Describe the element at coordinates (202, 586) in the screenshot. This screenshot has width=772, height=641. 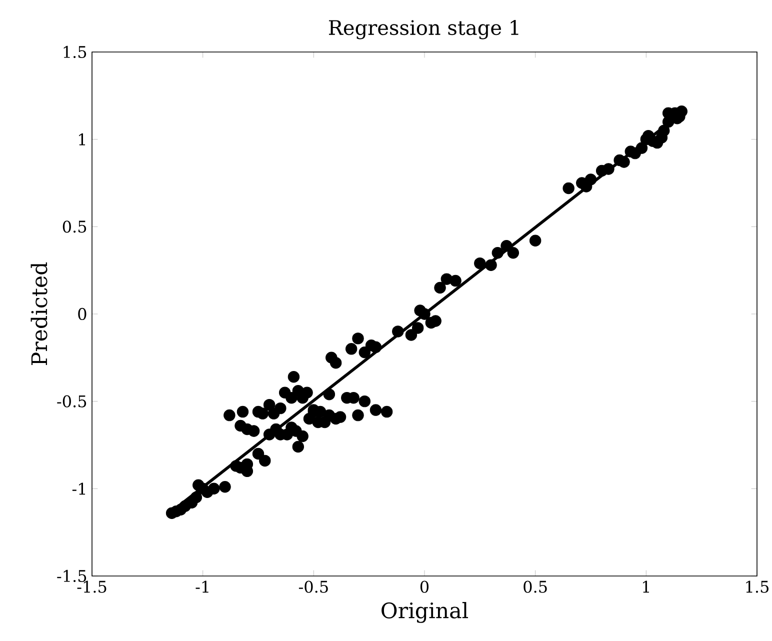
I see `x-tick-label: -1` at that location.